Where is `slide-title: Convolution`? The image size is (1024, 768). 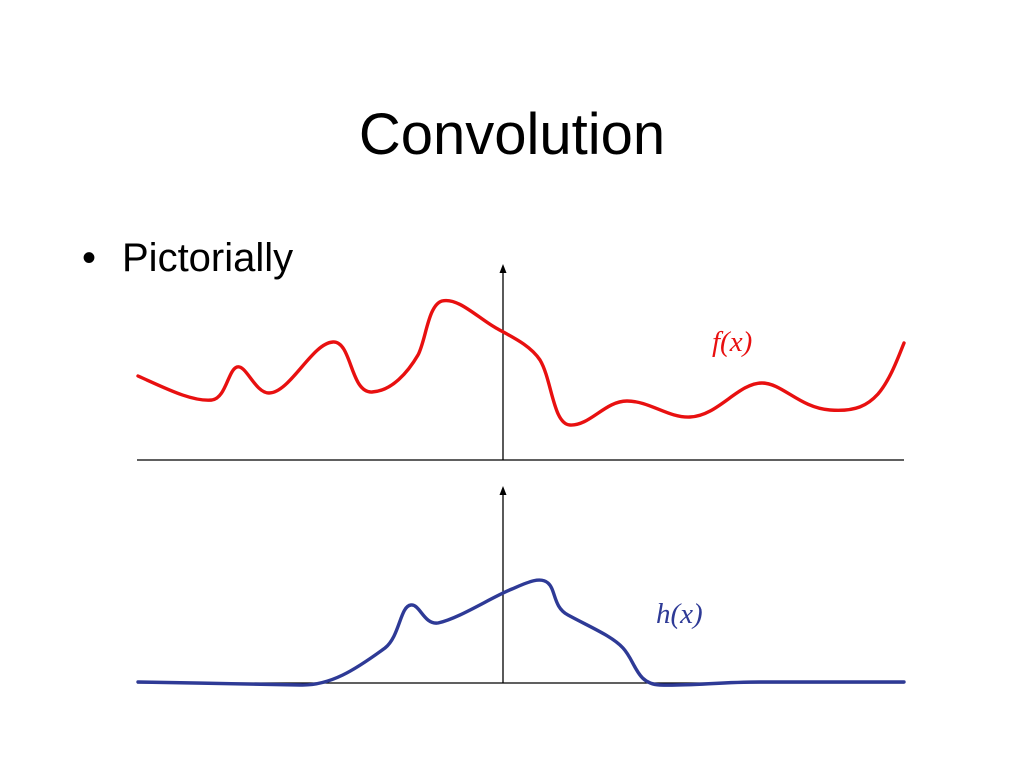
slide-title: Convolution is located at coordinates (512, 134).